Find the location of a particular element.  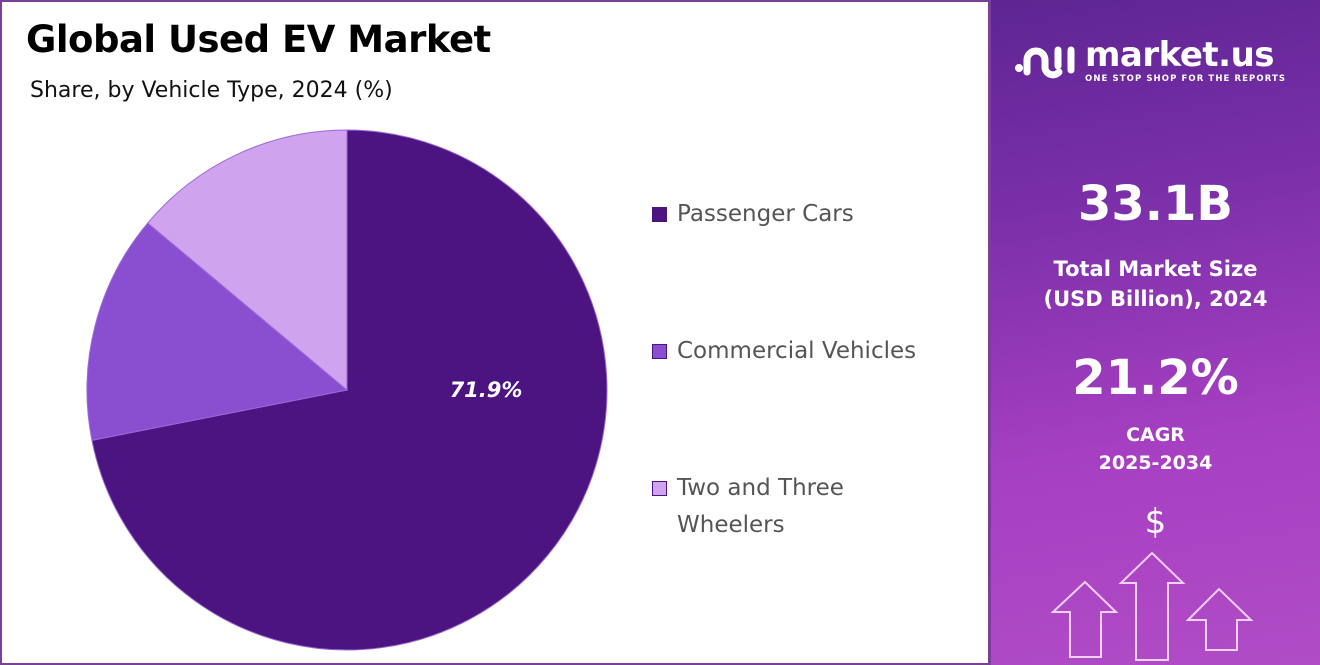

cagr-period: 2025-2034 is located at coordinates (1155, 463).